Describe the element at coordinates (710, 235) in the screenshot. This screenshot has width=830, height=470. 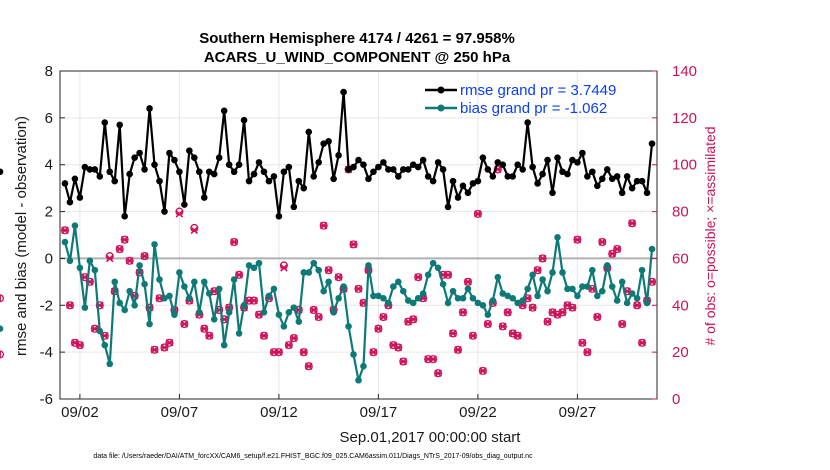
I see `y-axis-right-label: # of obs: o=possible; ×=assimilated` at that location.